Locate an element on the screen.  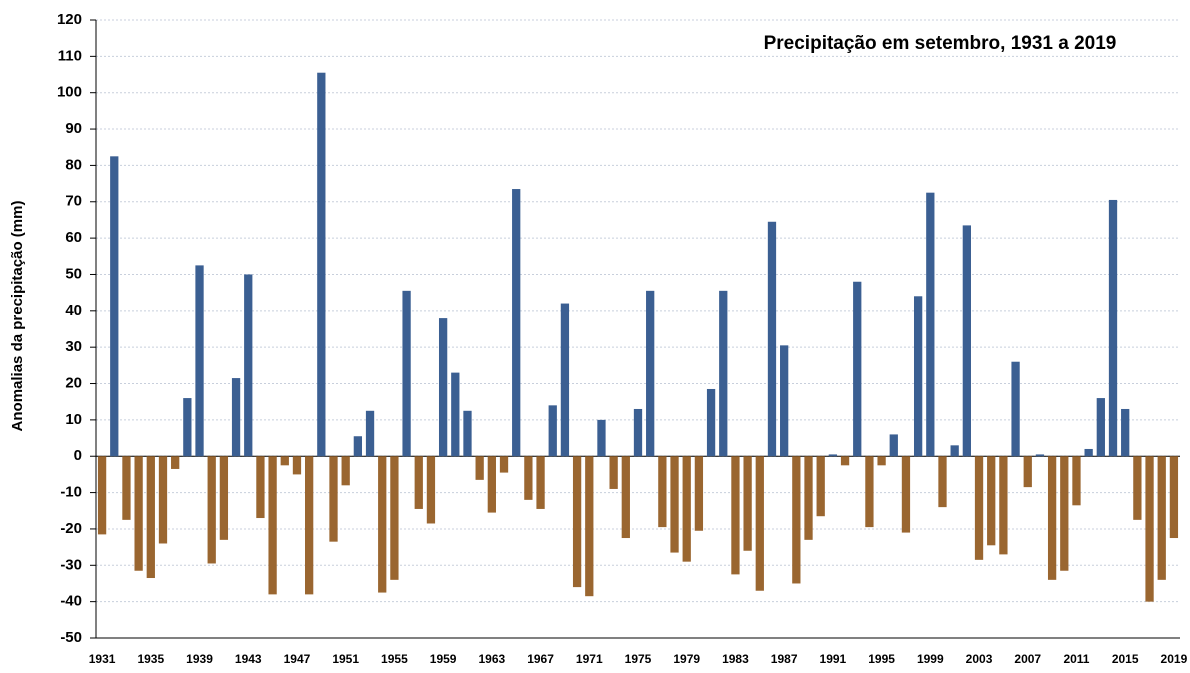
x-tick-label: 1967 is located at coordinates (540, 659).